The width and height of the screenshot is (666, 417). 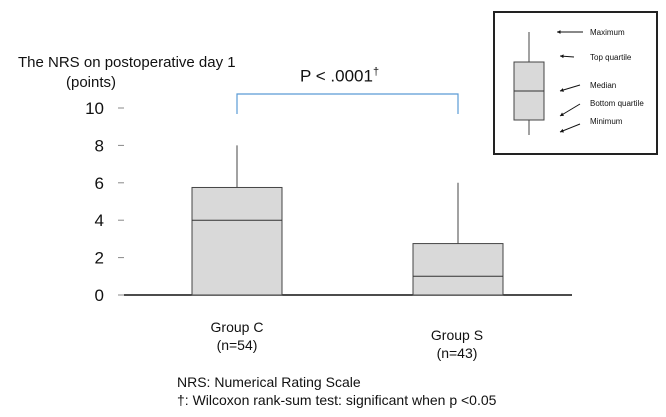 What do you see at coordinates (611, 57) in the screenshot?
I see `legend-top-quartile-label: Top quartile` at bounding box center [611, 57].